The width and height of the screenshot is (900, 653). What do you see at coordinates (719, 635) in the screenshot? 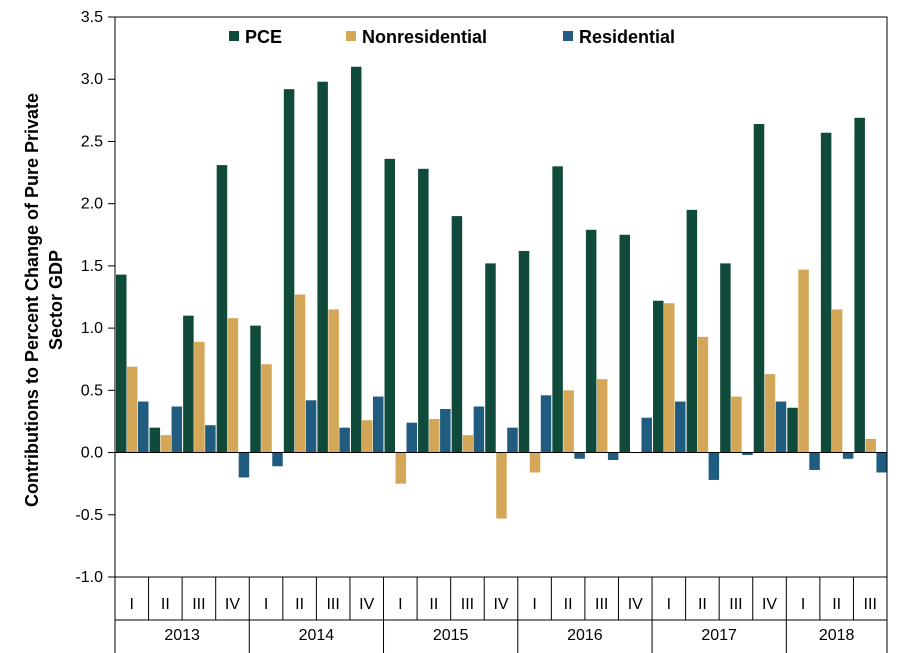
I see `year-label: 2017` at bounding box center [719, 635].